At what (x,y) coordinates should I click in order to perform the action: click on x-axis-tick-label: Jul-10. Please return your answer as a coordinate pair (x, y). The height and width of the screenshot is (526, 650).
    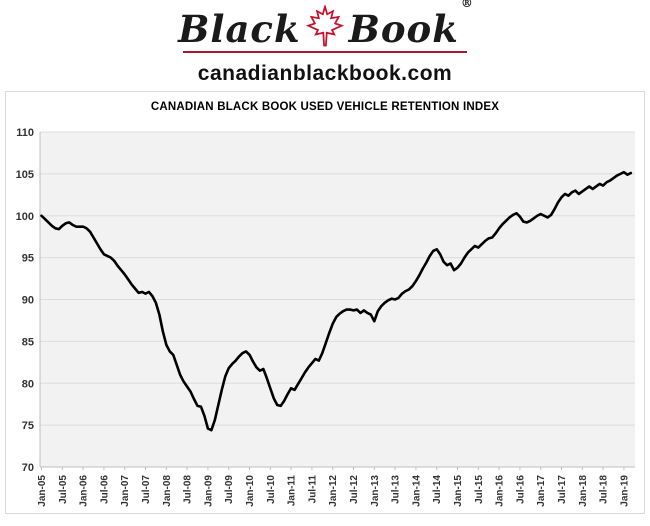
    Looking at the image, I should click on (271, 489).